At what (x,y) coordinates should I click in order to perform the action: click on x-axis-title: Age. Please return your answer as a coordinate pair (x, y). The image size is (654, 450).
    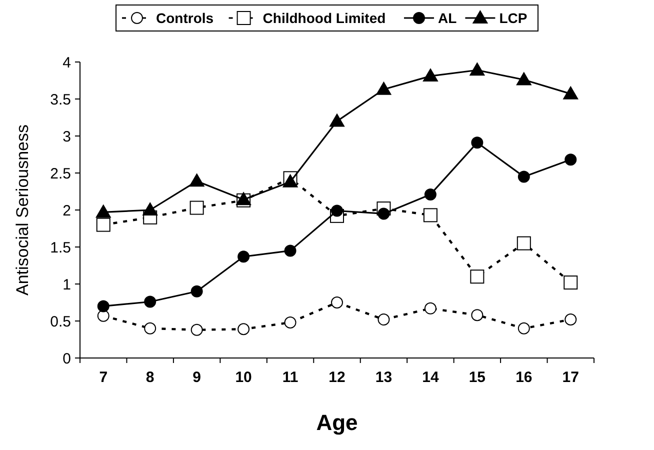
    Looking at the image, I should click on (337, 422).